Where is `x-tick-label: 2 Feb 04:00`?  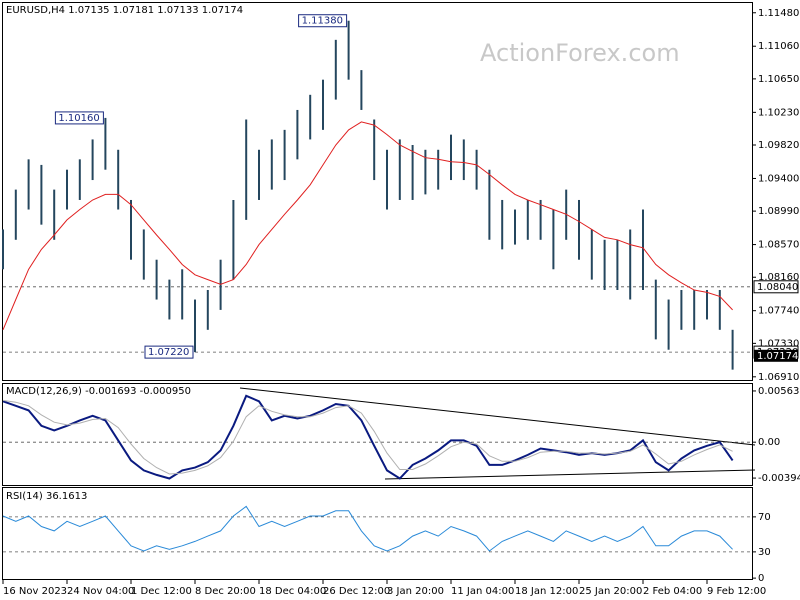 x-tick-label: 2 Feb 04:00 is located at coordinates (672, 591).